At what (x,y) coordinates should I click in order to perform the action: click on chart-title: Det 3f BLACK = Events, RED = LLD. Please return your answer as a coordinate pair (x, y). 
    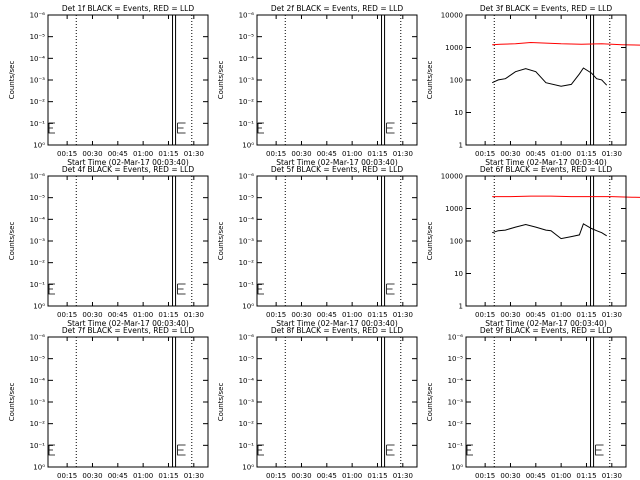
    Looking at the image, I should click on (546, 8).